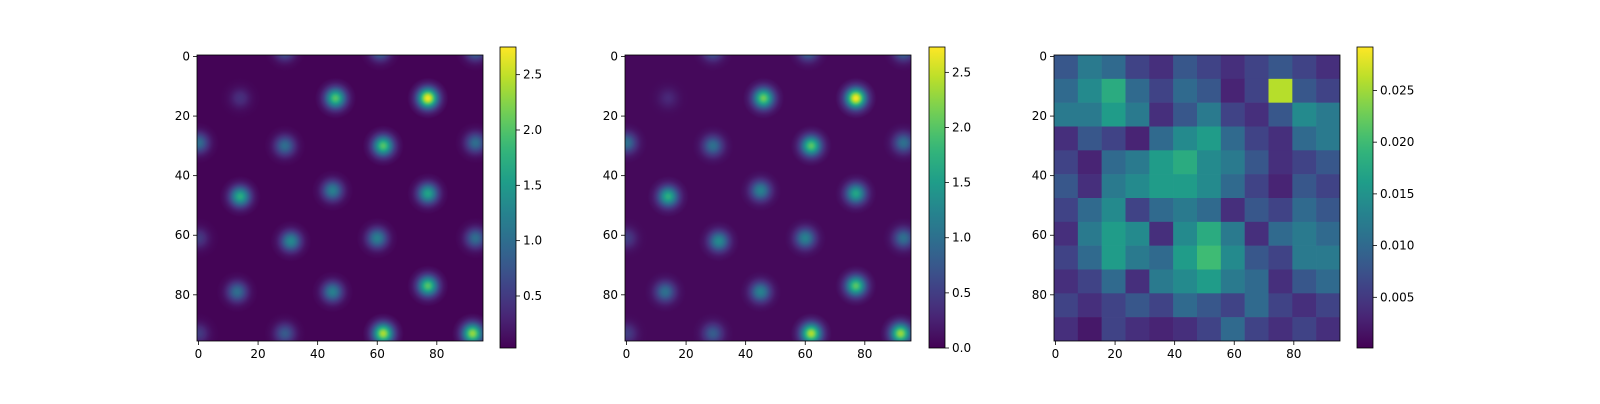  What do you see at coordinates (610, 295) in the screenshot?
I see `y-tick-label: 80` at bounding box center [610, 295].